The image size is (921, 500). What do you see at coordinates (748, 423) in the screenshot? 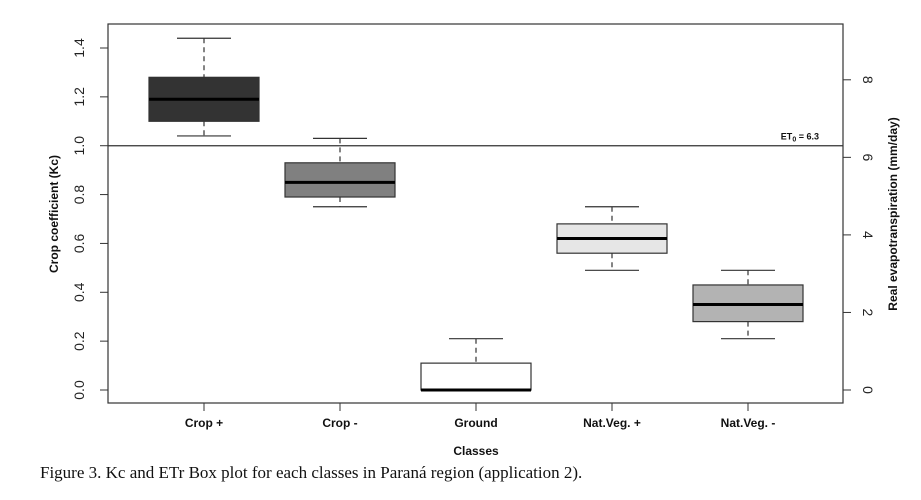
I see `x-tick-label: Nat.Veg. -` at bounding box center [748, 423].